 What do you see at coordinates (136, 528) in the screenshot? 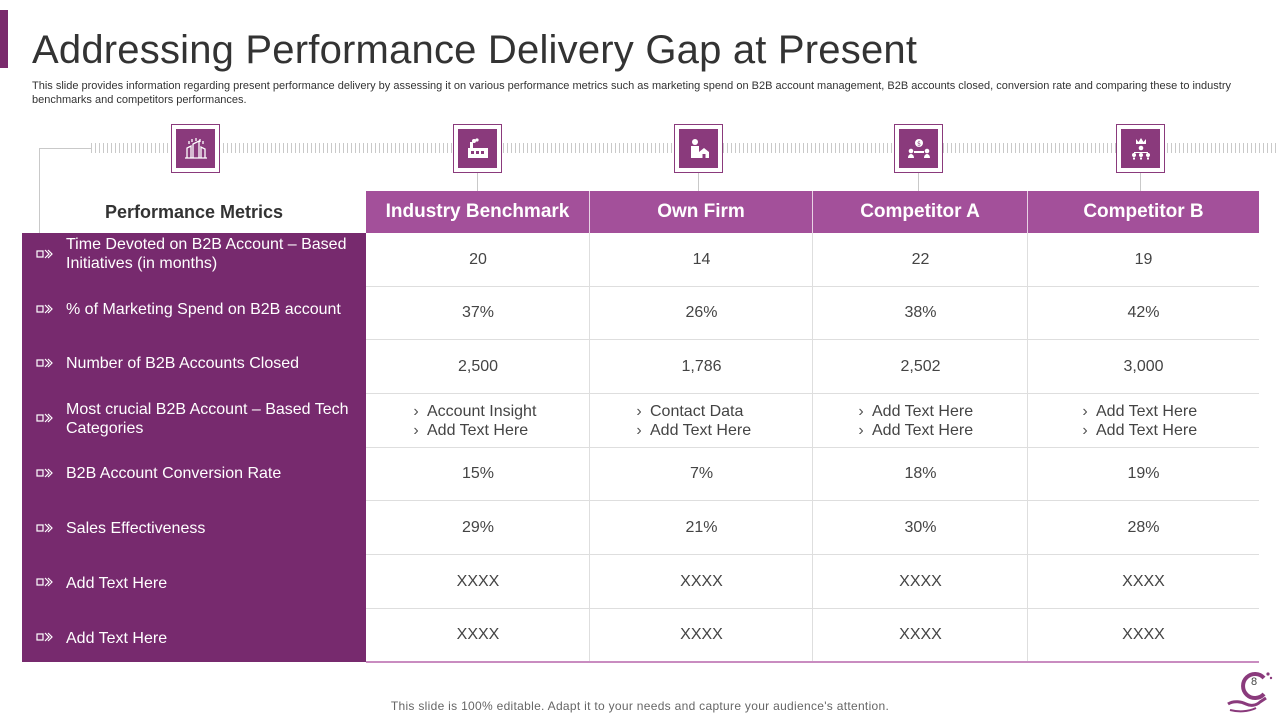
I see `metric-label: Sales Effectiveness` at bounding box center [136, 528].